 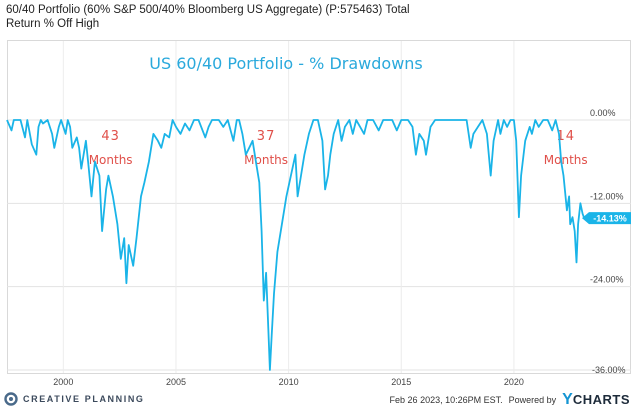 I want to click on ycharts-logo-y: Y, so click(x=567, y=399).